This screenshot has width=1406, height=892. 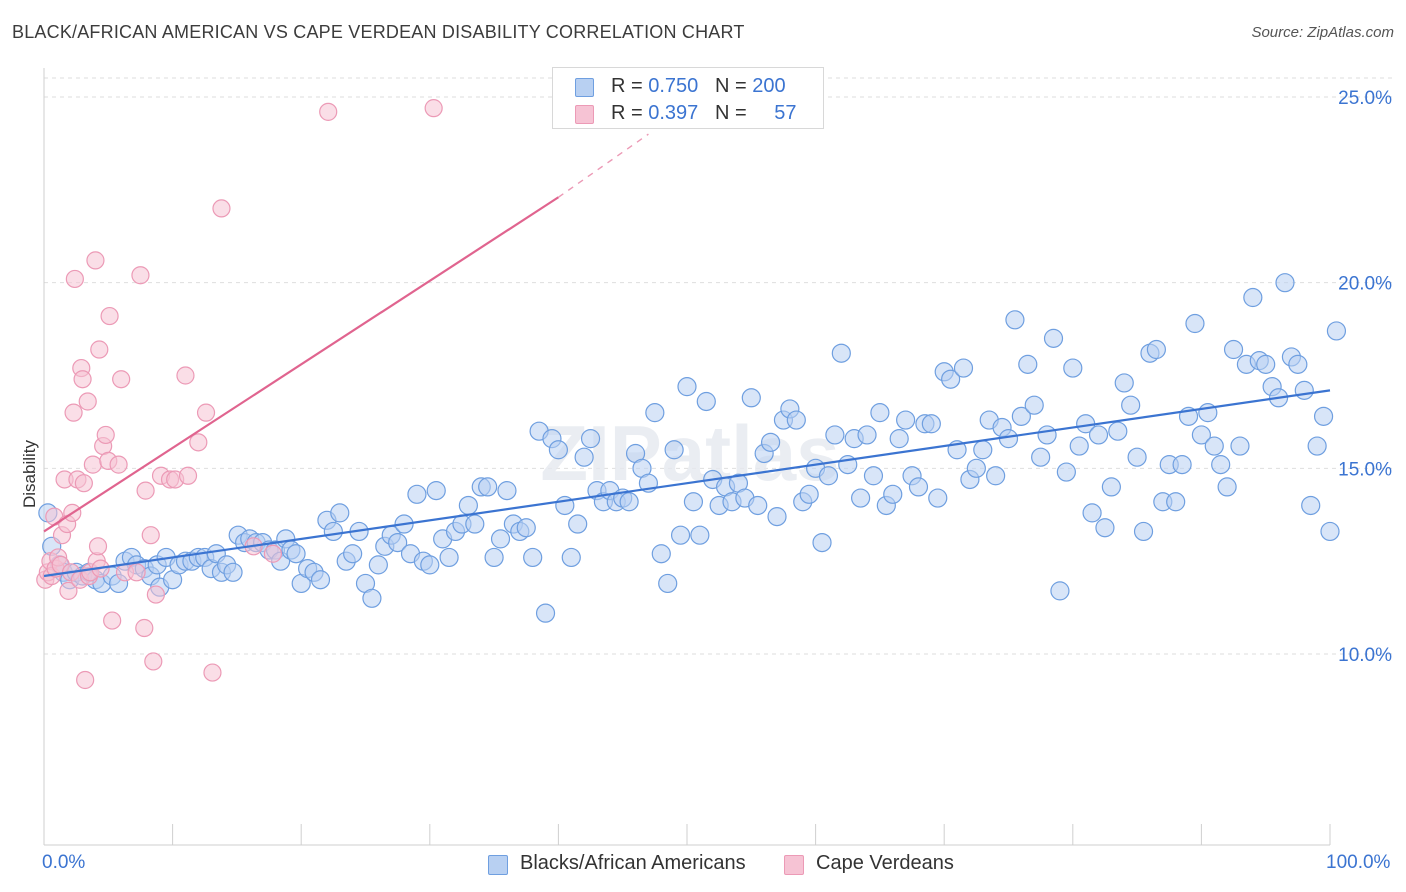 What do you see at coordinates (688, 98) in the screenshot?
I see `correlation-legend: R = 0.750 N = 200 R = 0.397 N = 57` at bounding box center [688, 98].